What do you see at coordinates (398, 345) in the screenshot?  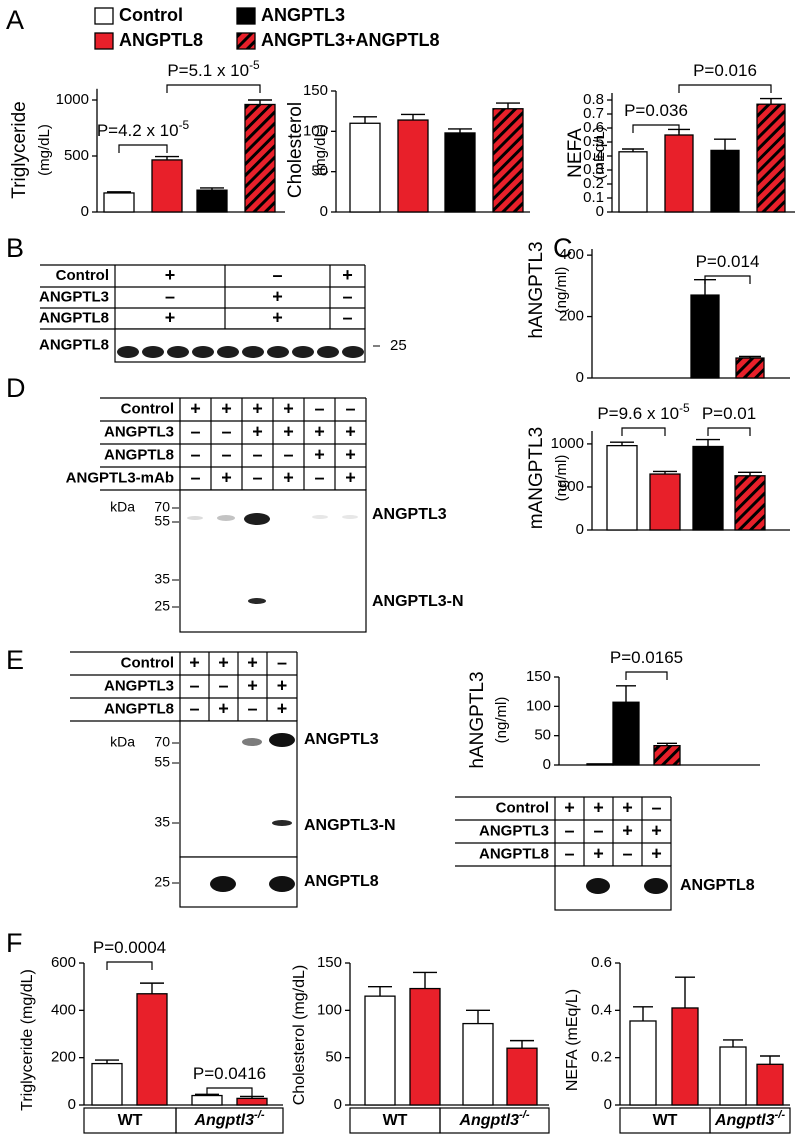 I see `mw-marker: 25` at bounding box center [398, 345].